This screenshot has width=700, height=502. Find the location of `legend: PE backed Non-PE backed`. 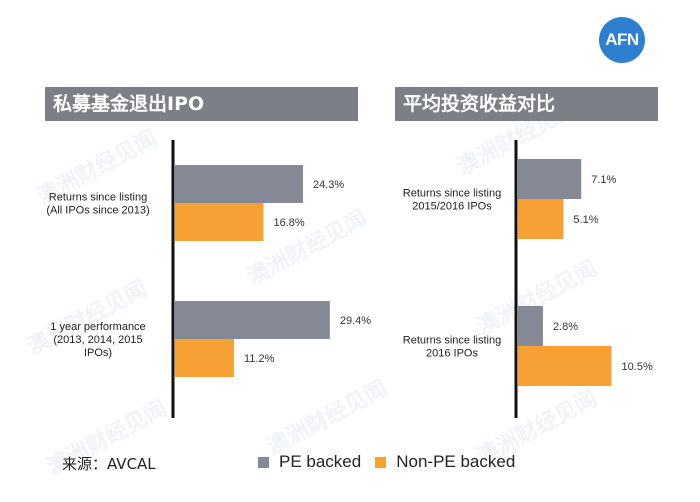

legend: PE backed Non-PE backed is located at coordinates (393, 462).